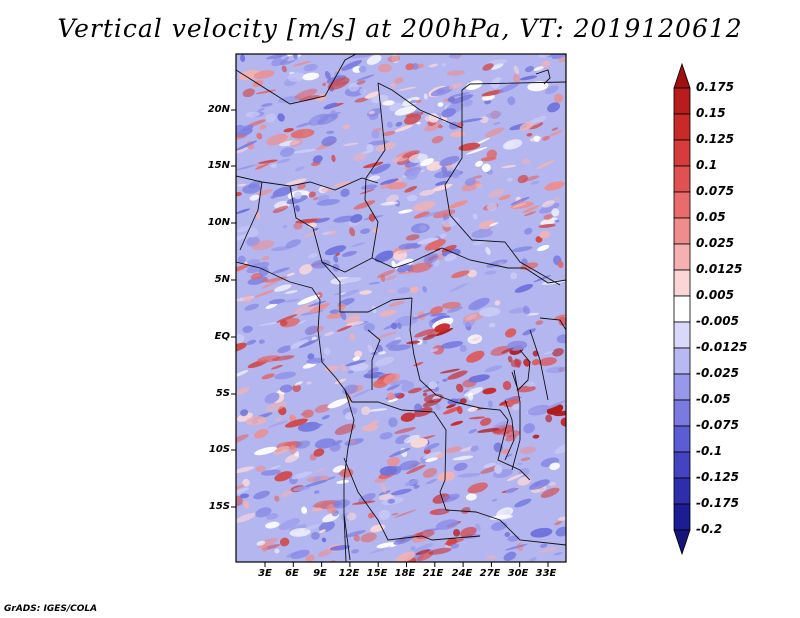 The height and width of the screenshot is (618, 800). Describe the element at coordinates (546, 573) in the screenshot. I see `lon-label: 33E` at that location.